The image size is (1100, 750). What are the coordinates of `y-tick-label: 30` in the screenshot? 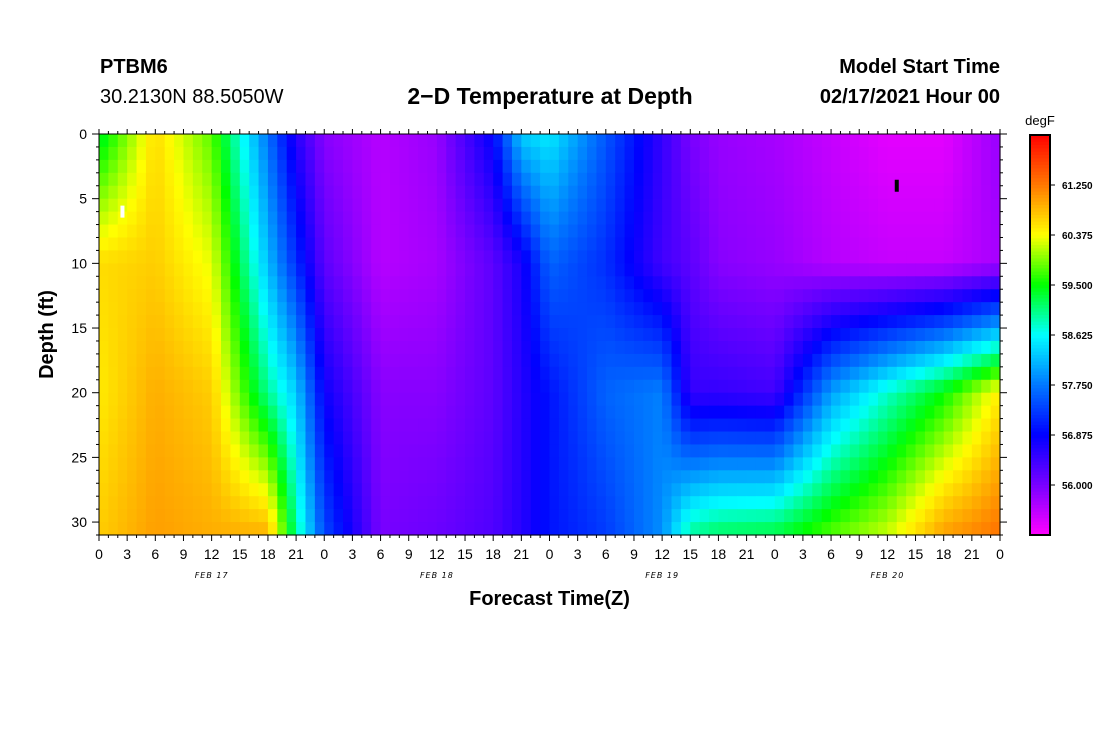 It's located at (79, 522).